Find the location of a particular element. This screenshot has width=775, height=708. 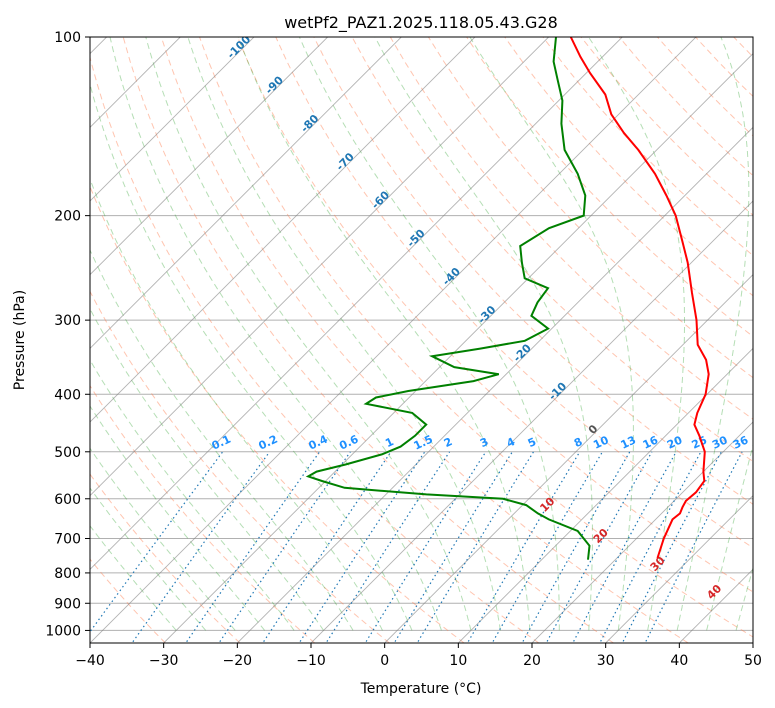

x-tick-label: −10 is located at coordinates (311, 661).